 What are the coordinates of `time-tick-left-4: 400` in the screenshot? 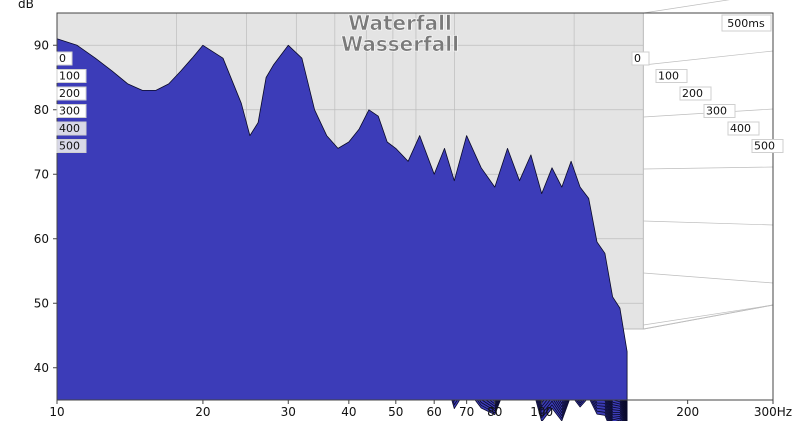 It's located at (69, 128).